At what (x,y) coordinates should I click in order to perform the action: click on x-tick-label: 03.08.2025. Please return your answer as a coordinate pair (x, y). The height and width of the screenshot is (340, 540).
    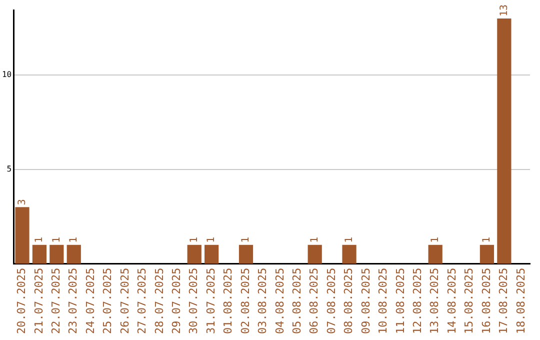
    Looking at the image, I should click on (263, 301).